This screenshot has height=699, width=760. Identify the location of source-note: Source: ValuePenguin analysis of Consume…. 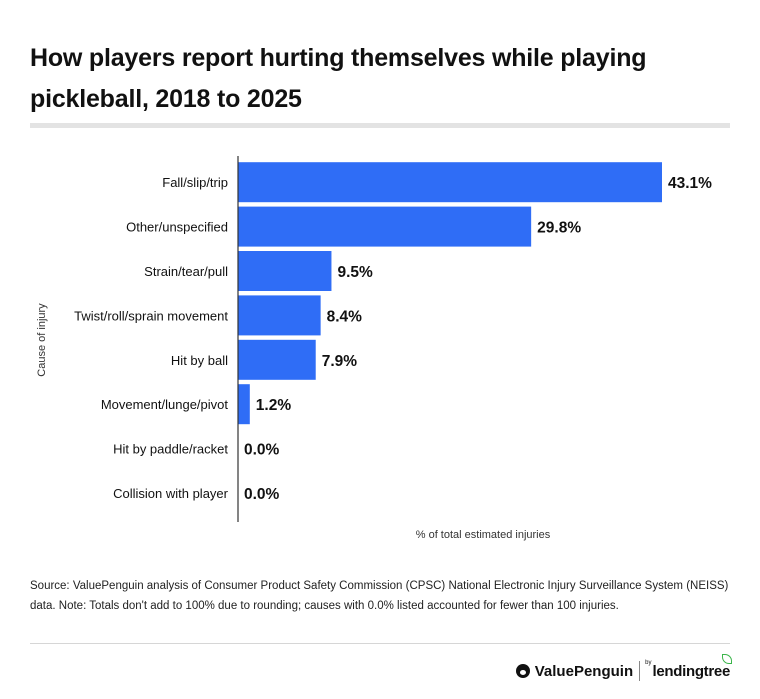
(379, 596).